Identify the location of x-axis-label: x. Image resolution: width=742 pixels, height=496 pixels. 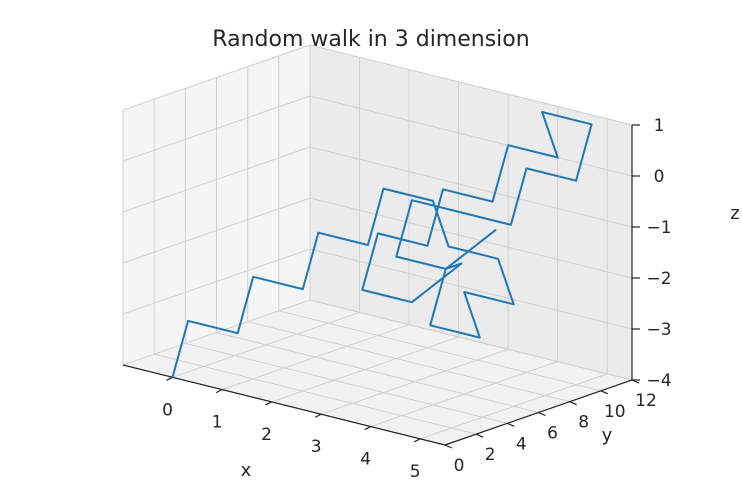
(246, 470).